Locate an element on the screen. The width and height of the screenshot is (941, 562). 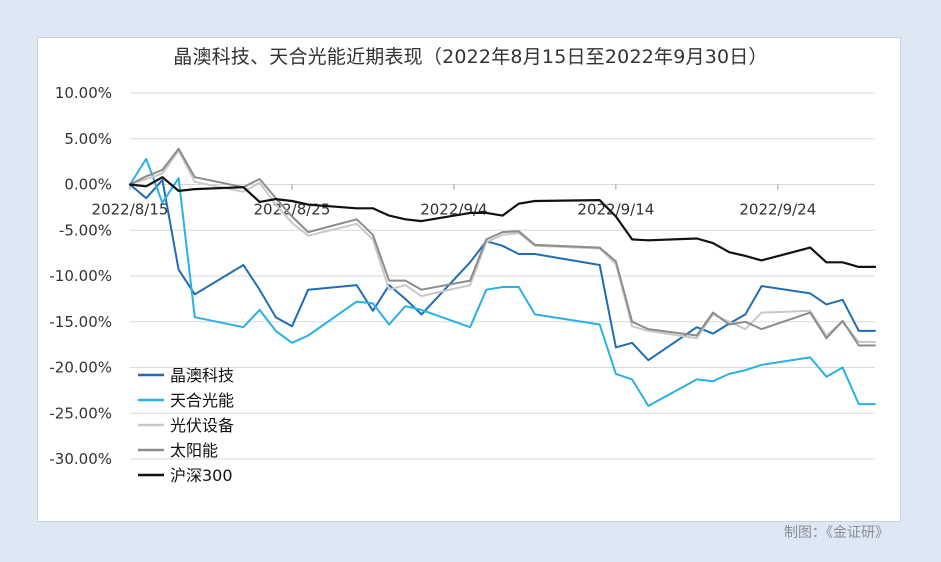
credit-text: 制图：《金证研》 is located at coordinates (836, 533).